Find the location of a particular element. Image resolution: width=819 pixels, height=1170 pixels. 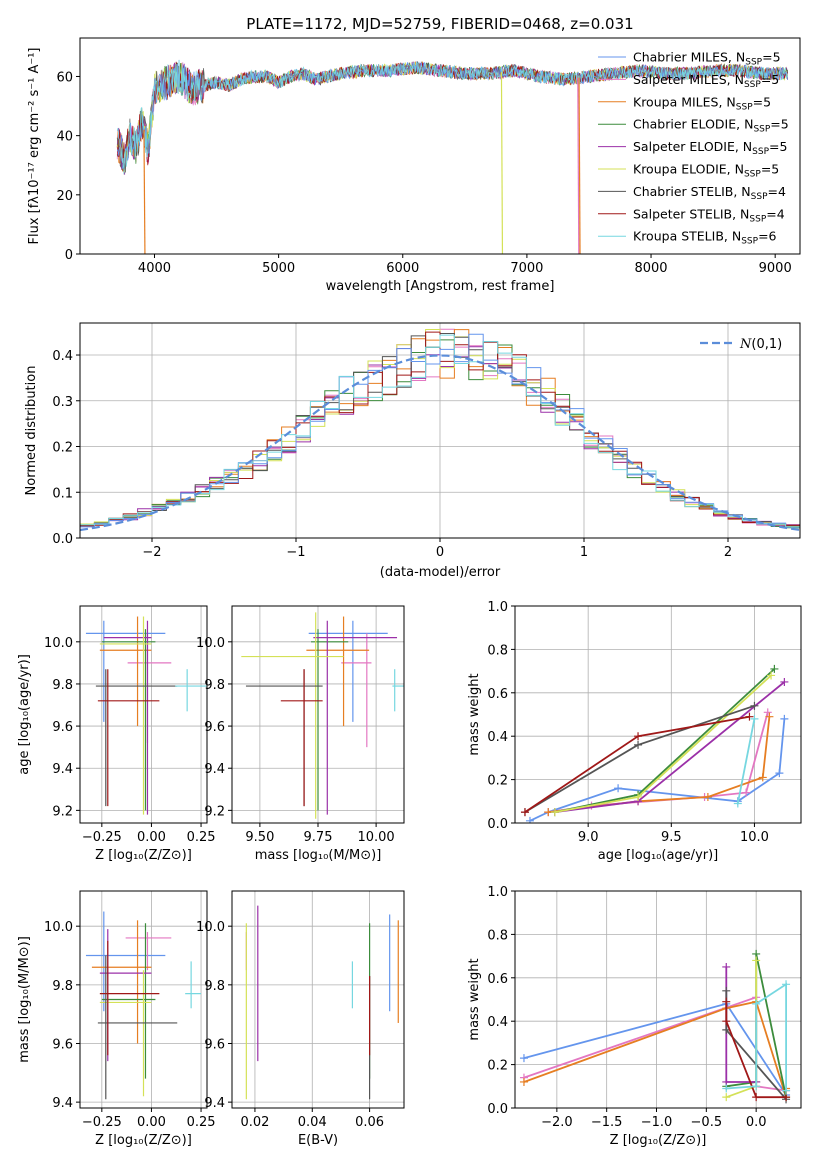

x-tick-label: 5000 is located at coordinates (278, 268).